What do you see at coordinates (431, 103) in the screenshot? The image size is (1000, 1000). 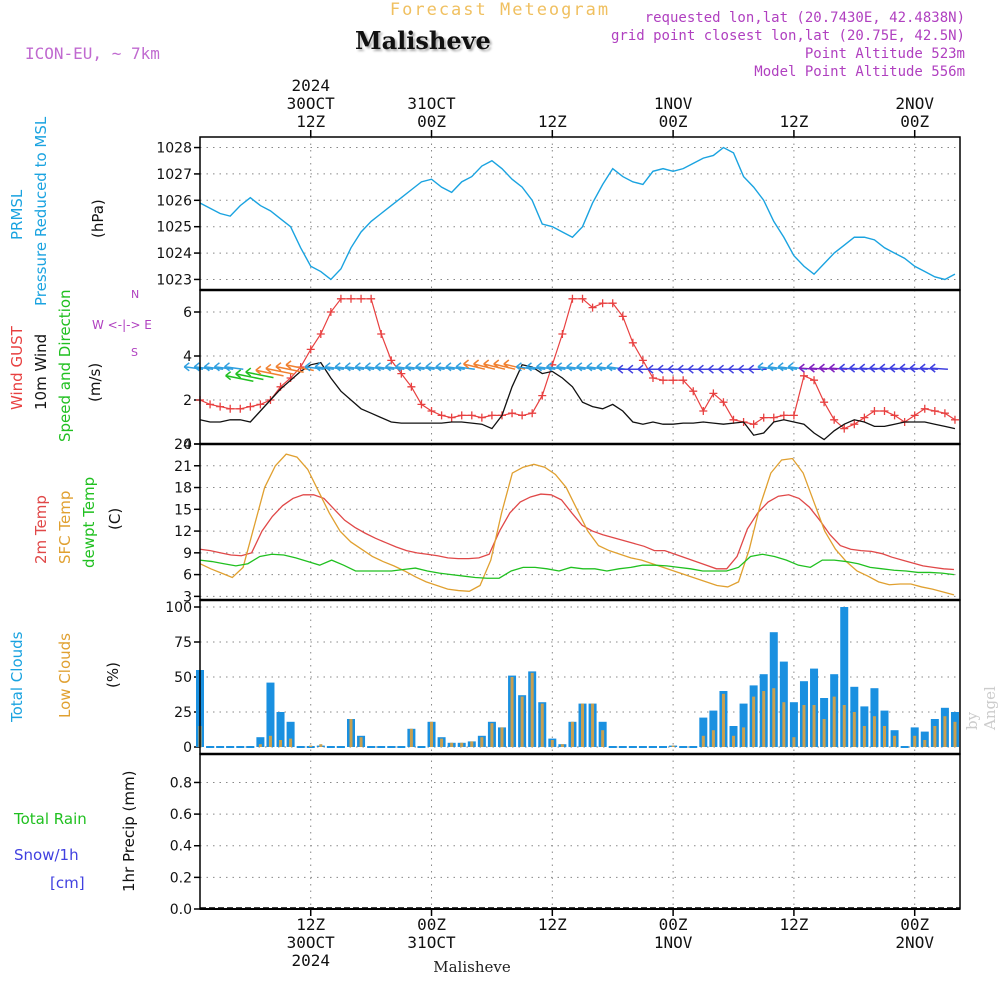 I see `time-label-top: 31OCT` at bounding box center [431, 103].